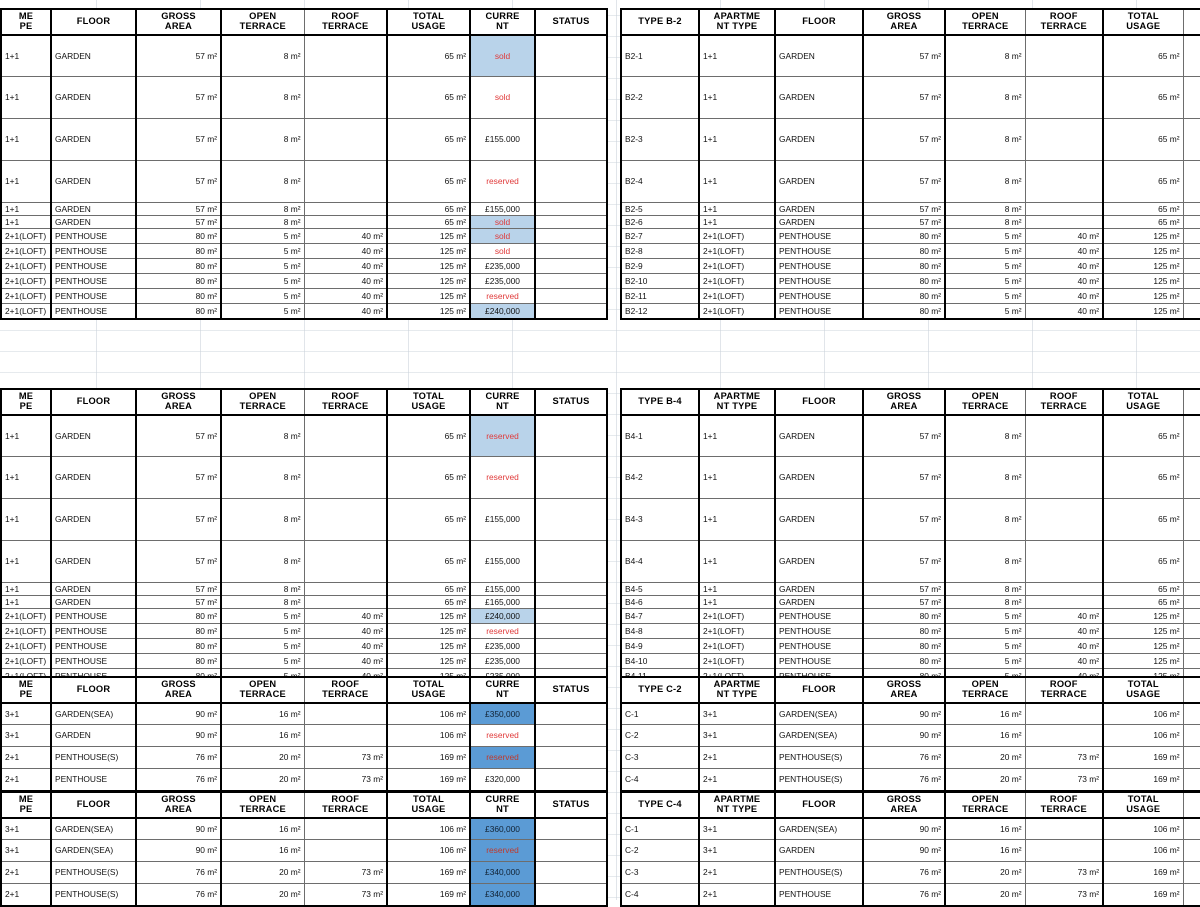 The height and width of the screenshot is (907, 1200). Describe the element at coordinates (819, 735) in the screenshot. I see `cell-floor: GARDEN(SEA)` at that location.